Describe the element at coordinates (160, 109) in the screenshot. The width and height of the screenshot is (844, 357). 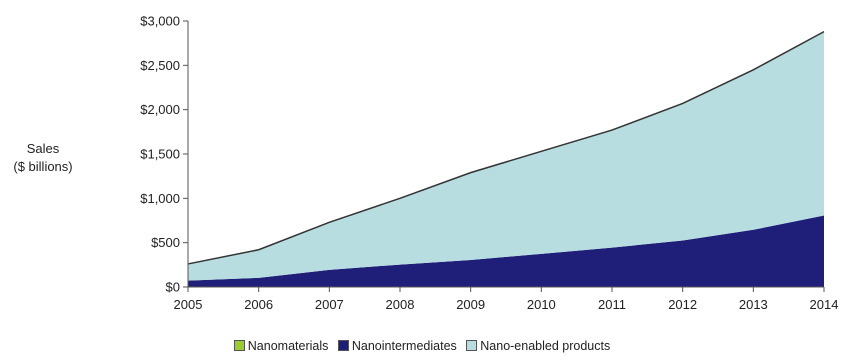
I see `y-tick-label: $2,000` at that location.